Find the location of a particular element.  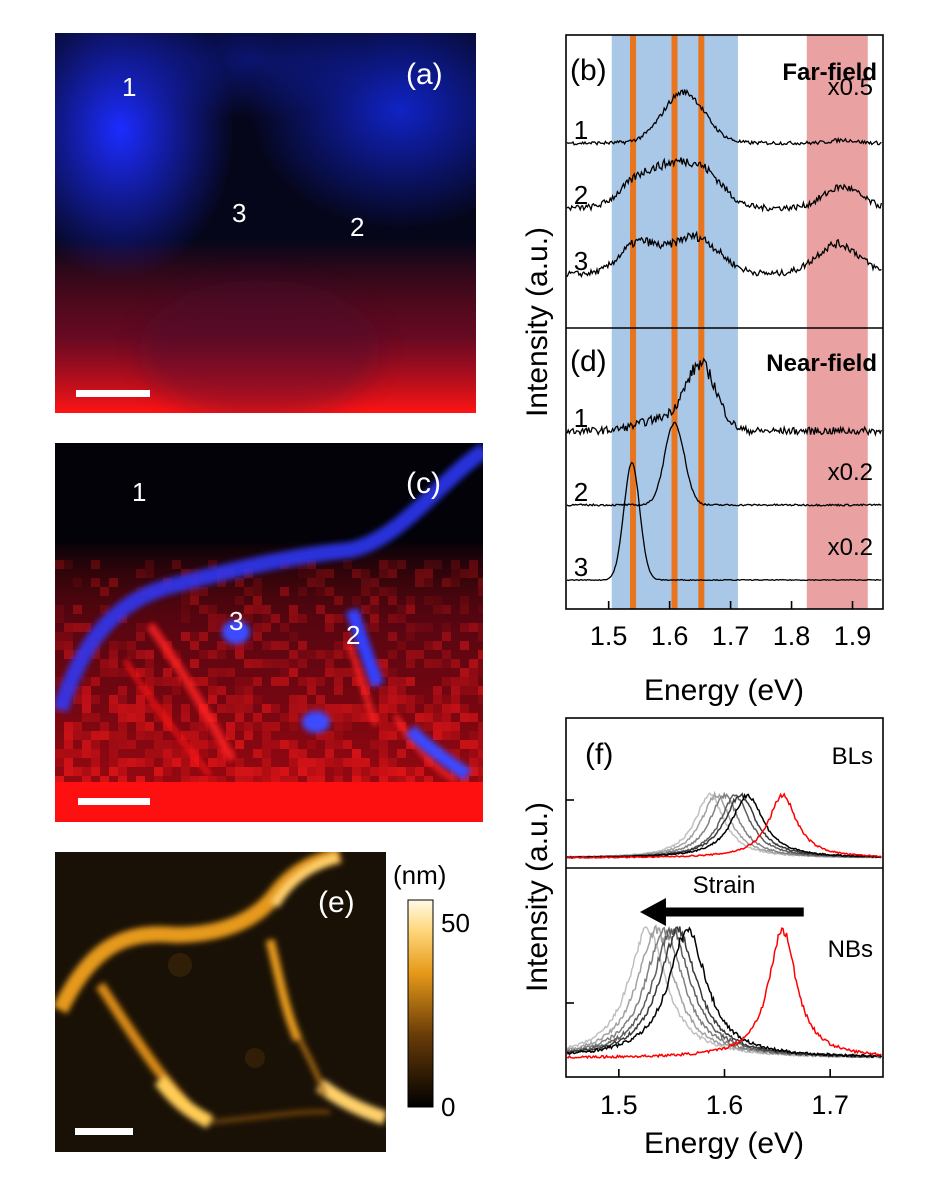

series-label: 3 is located at coordinates (581, 567).